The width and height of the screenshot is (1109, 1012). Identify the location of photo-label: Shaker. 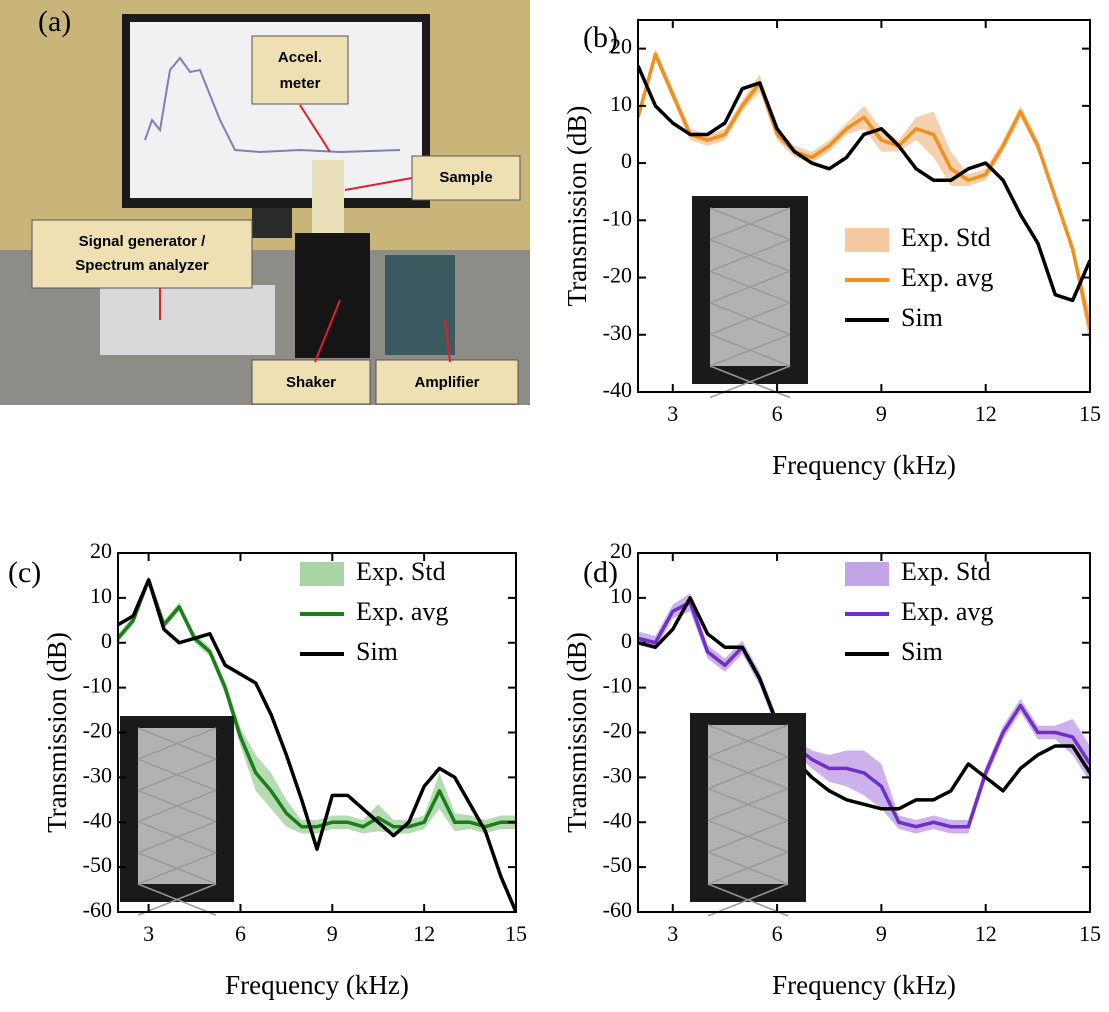
(311, 382).